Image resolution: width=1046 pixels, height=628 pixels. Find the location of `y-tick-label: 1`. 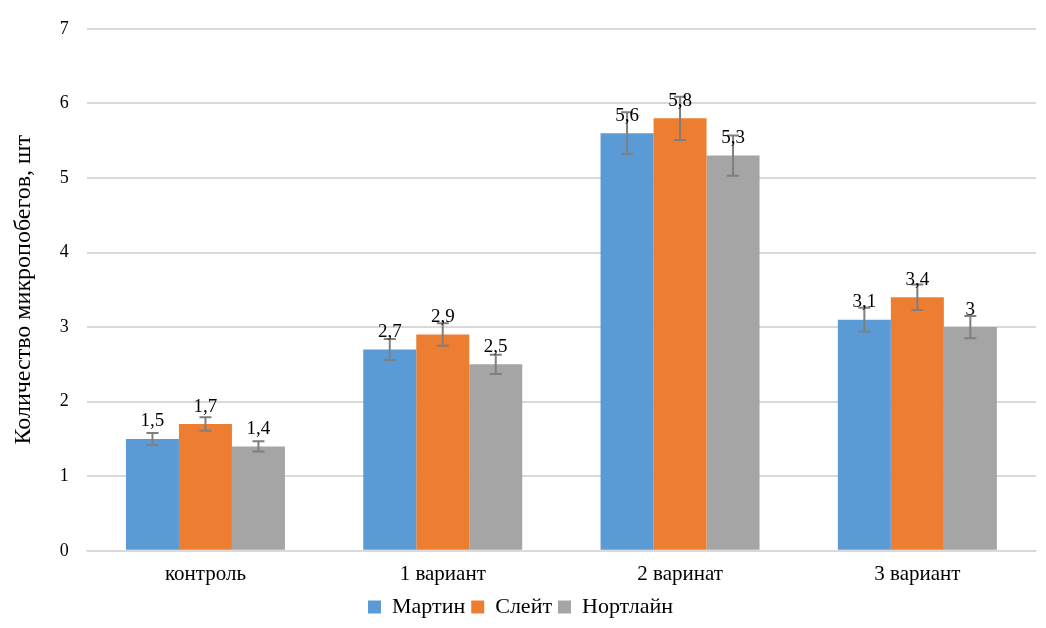

y-tick-label: 1 is located at coordinates (64, 474).